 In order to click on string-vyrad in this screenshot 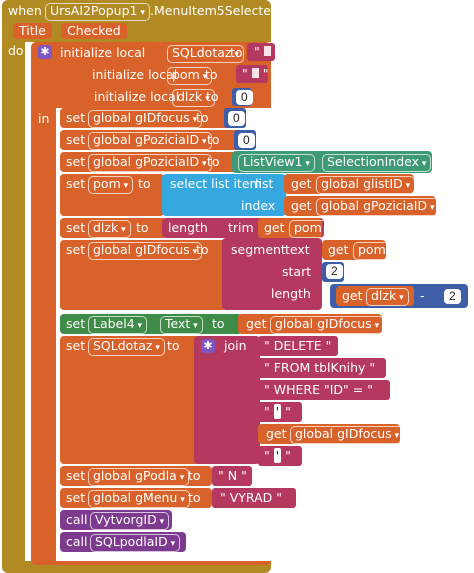, I will do `click(254, 498)`.